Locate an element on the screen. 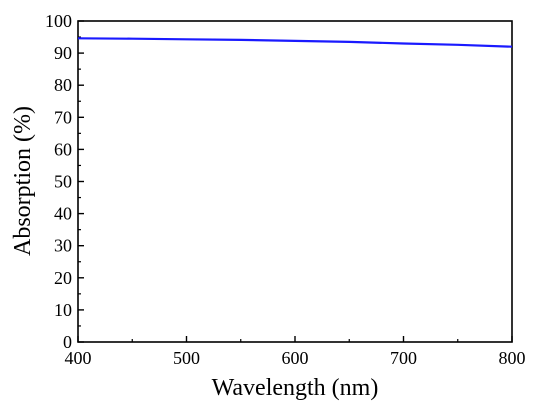 Image resolution: width=550 pixels, height=419 pixels. x-axis-title: Wavelength (nm) is located at coordinates (295, 388).